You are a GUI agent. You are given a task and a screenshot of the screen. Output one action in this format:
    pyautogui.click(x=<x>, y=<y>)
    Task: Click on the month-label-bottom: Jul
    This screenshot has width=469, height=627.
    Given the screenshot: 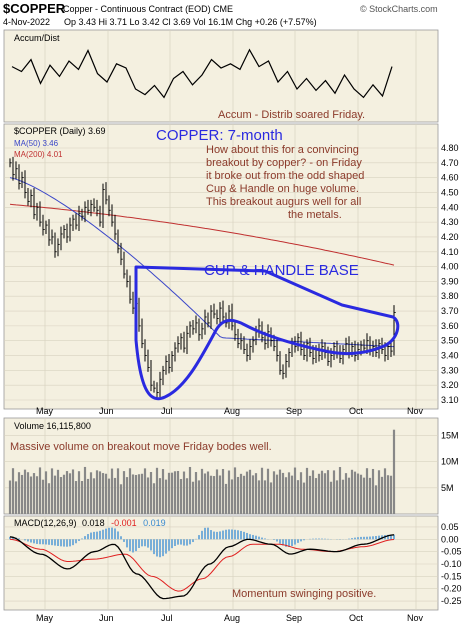 What is the action you would take?
    pyautogui.click(x=167, y=618)
    